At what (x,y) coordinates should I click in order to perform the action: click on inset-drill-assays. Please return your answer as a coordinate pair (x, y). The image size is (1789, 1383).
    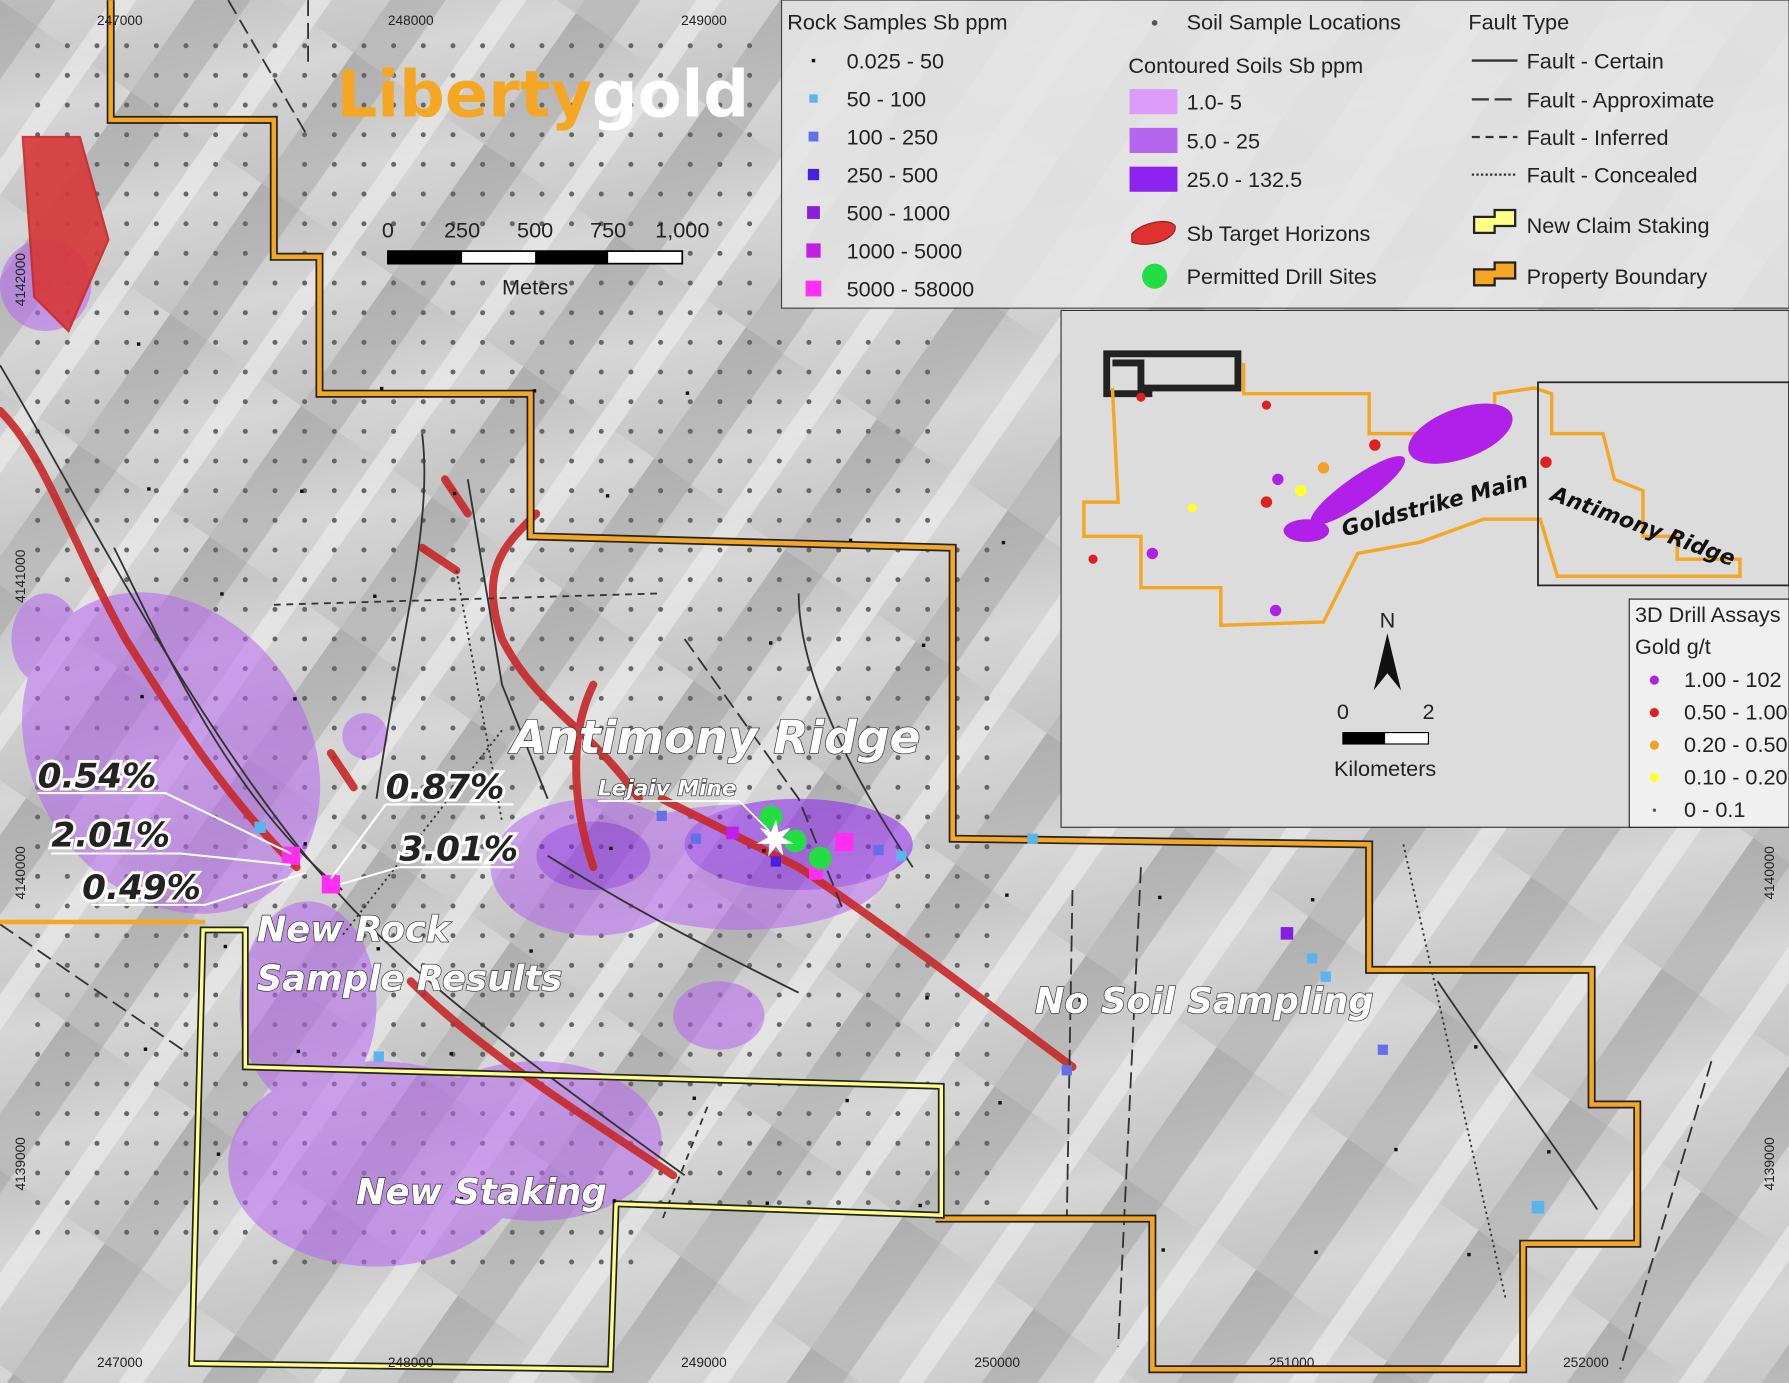
    Looking at the image, I should click on (1320, 504).